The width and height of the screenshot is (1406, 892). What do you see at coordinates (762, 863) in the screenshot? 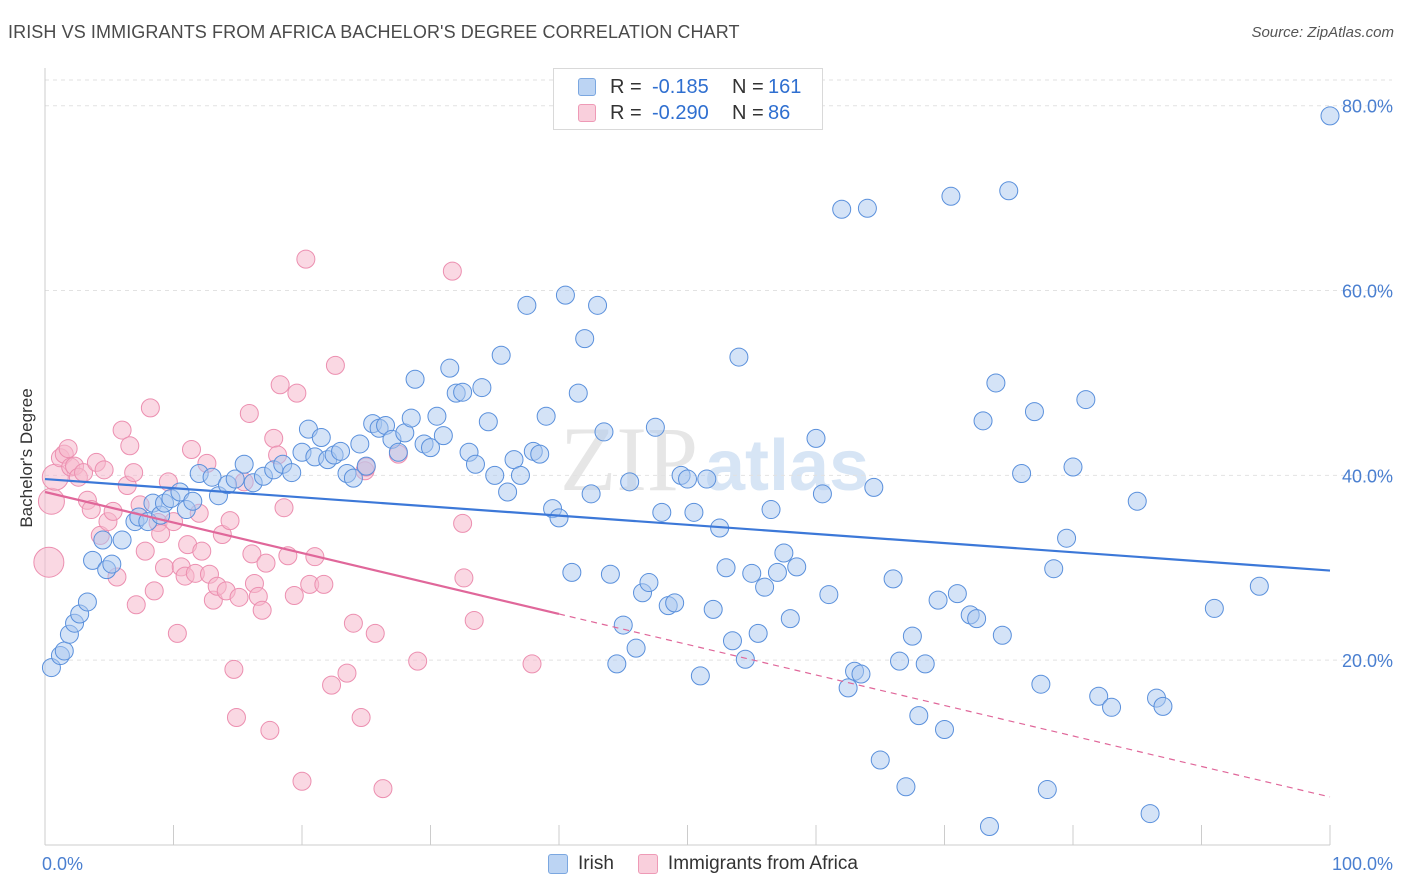
I see `legend-label-africa: Immigrants from Africa` at bounding box center [762, 863].